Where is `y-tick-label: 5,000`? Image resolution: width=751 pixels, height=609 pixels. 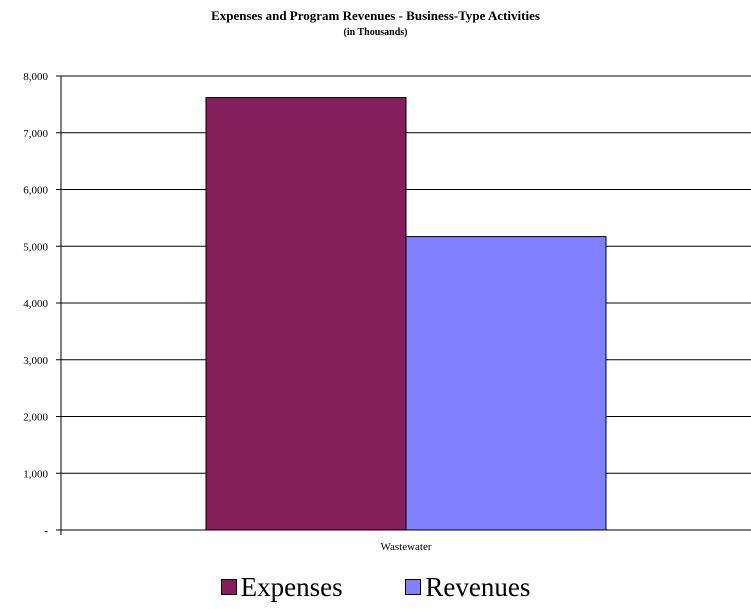 y-tick-label: 5,000 is located at coordinates (35, 247).